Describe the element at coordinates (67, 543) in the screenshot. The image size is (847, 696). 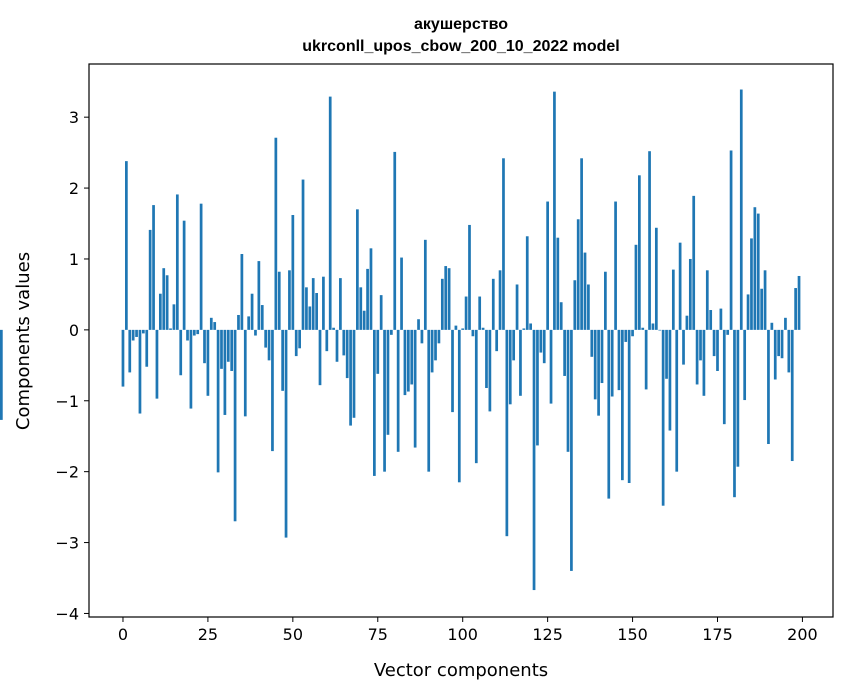
I see `y-tick-label: −3` at that location.